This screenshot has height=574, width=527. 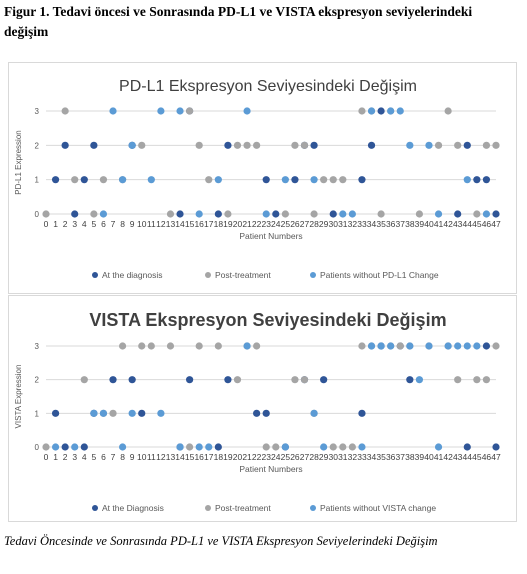 What do you see at coordinates (324, 224) in the screenshot?
I see `pd-l1-x-tick-label: 29` at bounding box center [324, 224].